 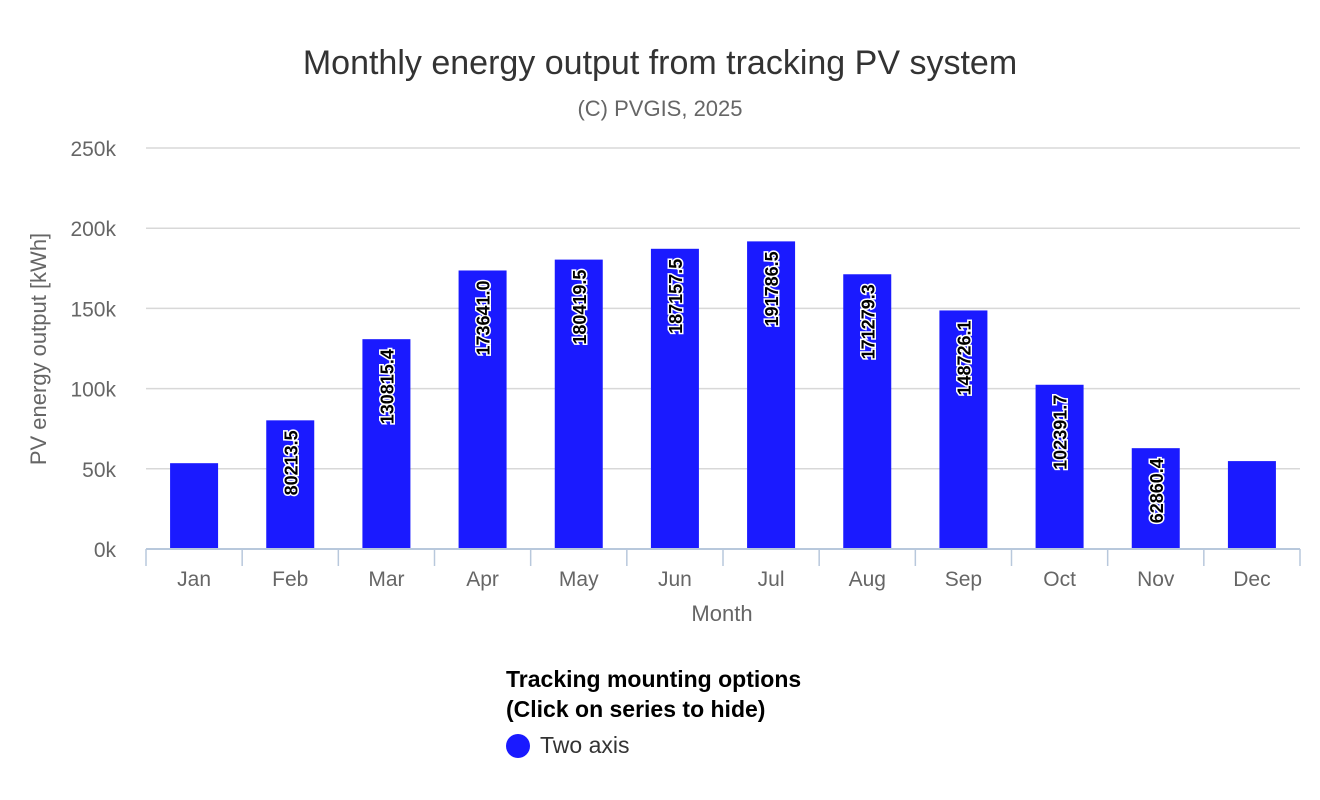 What do you see at coordinates (194, 579) in the screenshot?
I see `x-tick-label: Jan` at bounding box center [194, 579].